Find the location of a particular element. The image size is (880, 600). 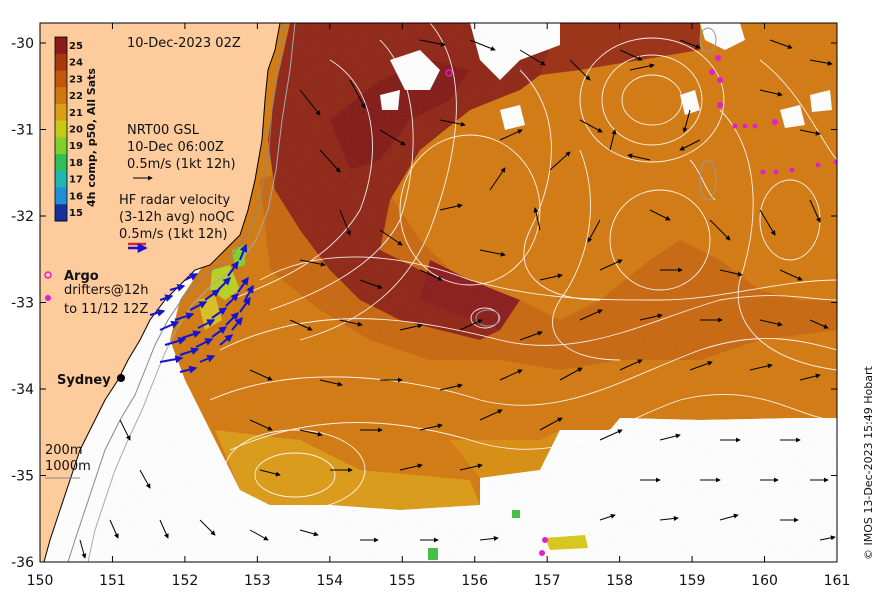

y-tick-label: -30 is located at coordinates (22, 44).